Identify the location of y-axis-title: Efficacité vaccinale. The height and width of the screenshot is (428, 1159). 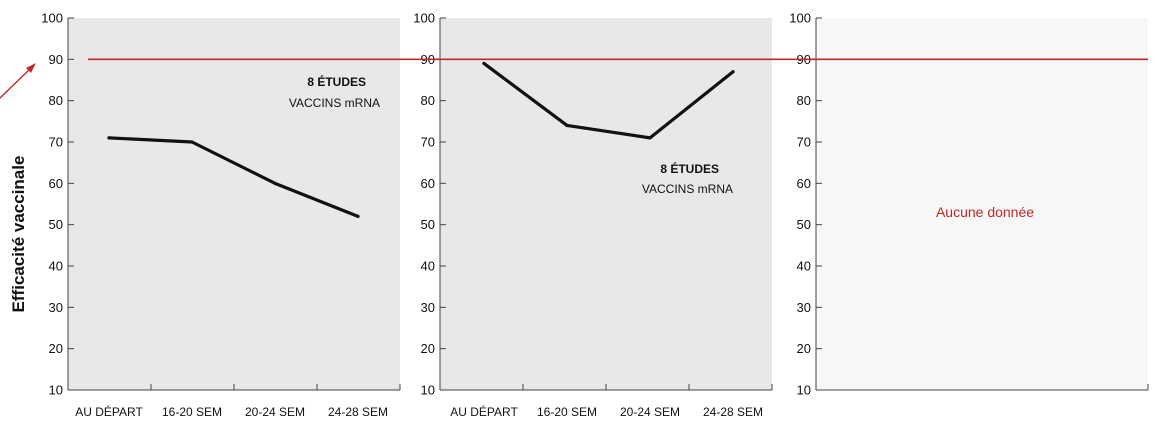
(18, 234).